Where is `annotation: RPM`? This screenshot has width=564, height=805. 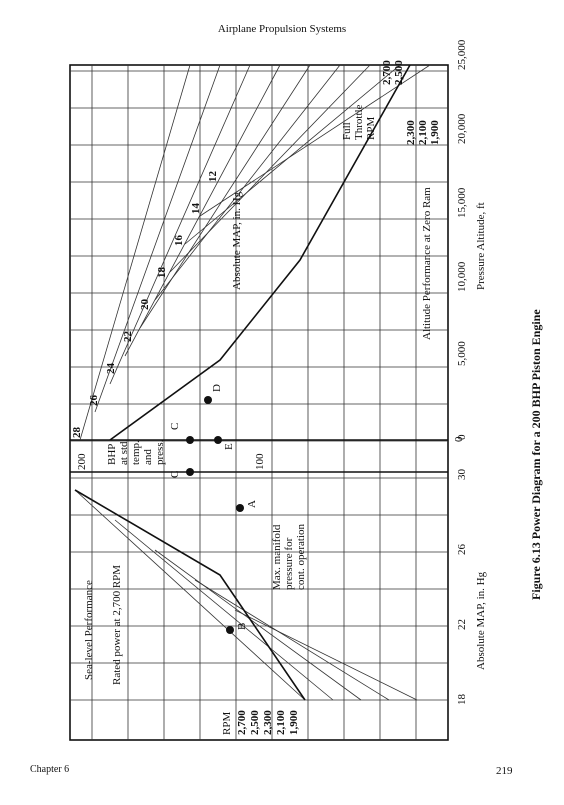
annotation: RPM is located at coordinates (371, 128).